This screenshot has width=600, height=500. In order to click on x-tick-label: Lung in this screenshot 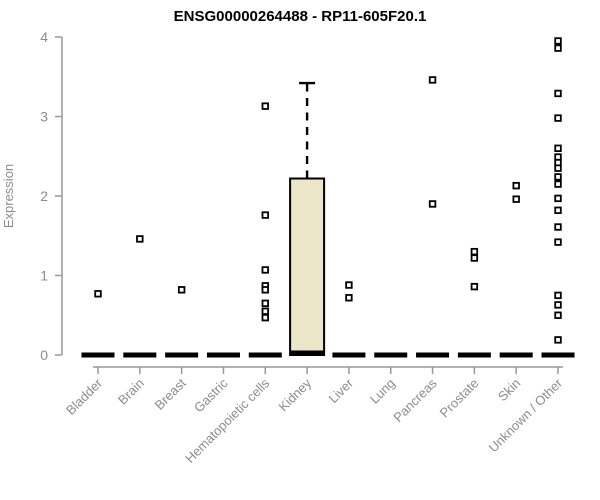, I will do `click(382, 391)`.